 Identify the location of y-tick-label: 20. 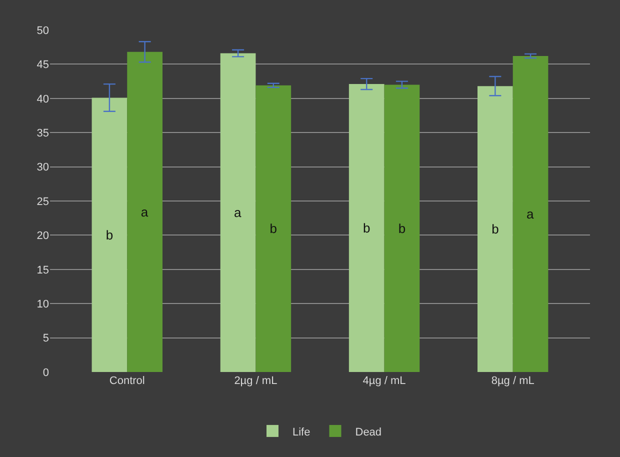
(42, 236).